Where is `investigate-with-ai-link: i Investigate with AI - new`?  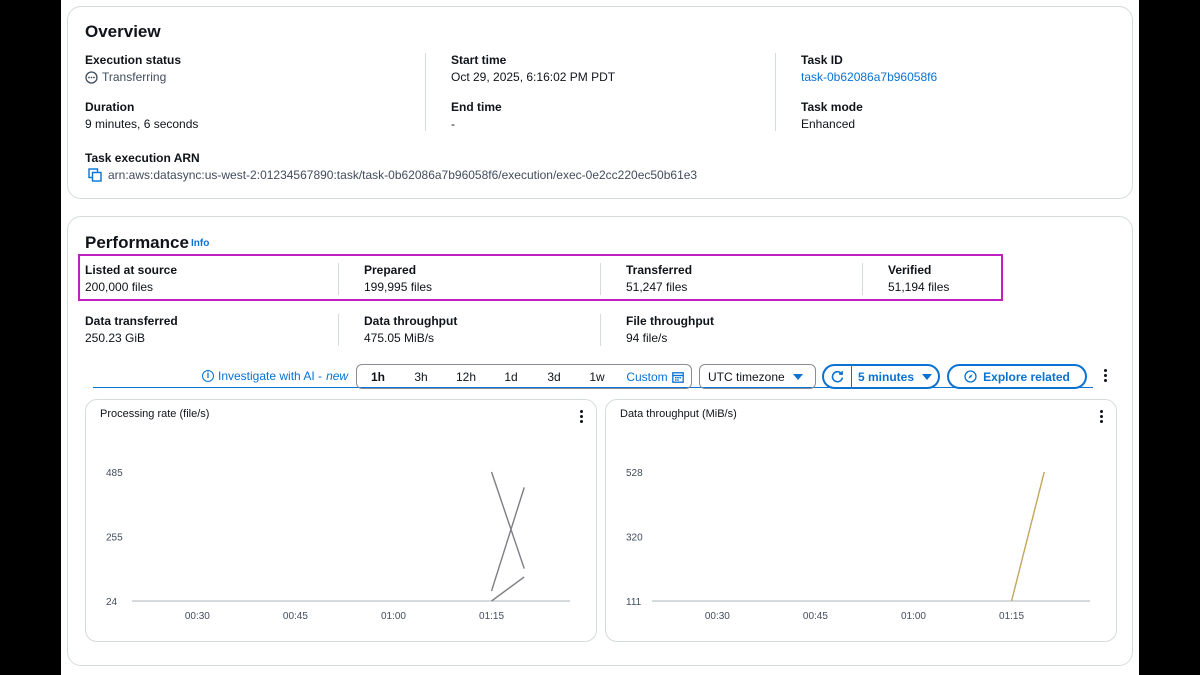
investigate-with-ai-link: i Investigate with AI - new is located at coordinates (275, 376).